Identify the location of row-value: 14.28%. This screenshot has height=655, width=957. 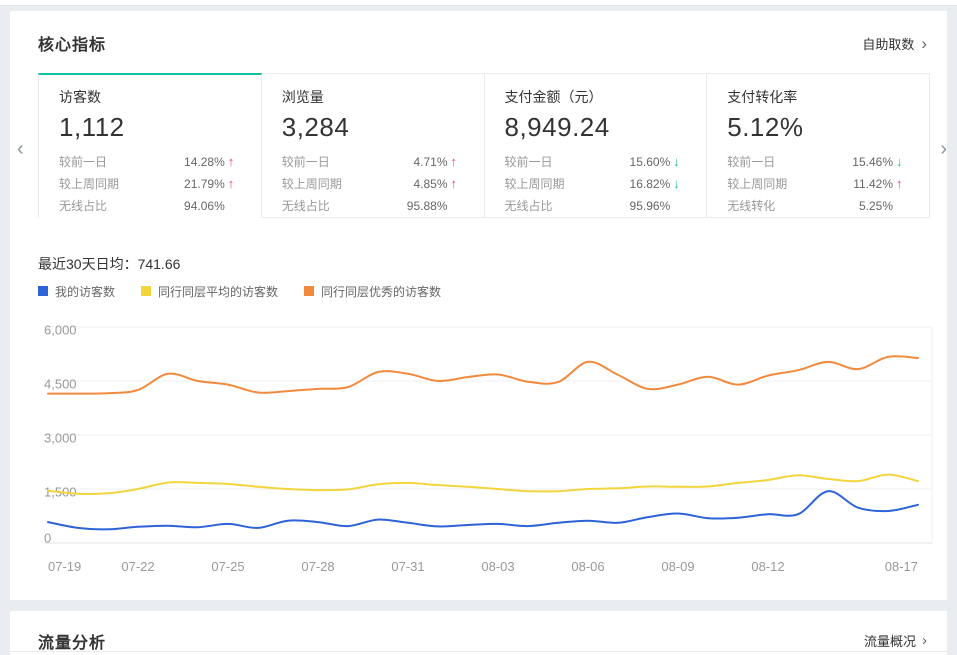
(204, 162).